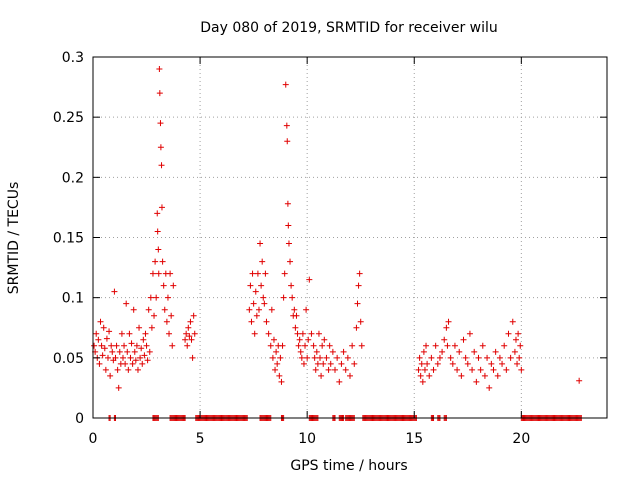 The image size is (640, 480). What do you see at coordinates (68, 238) in the screenshot?
I see `y-tick-labels: 0 0.05 0.1 0.15 0.2 0.25 0.3` at bounding box center [68, 238].